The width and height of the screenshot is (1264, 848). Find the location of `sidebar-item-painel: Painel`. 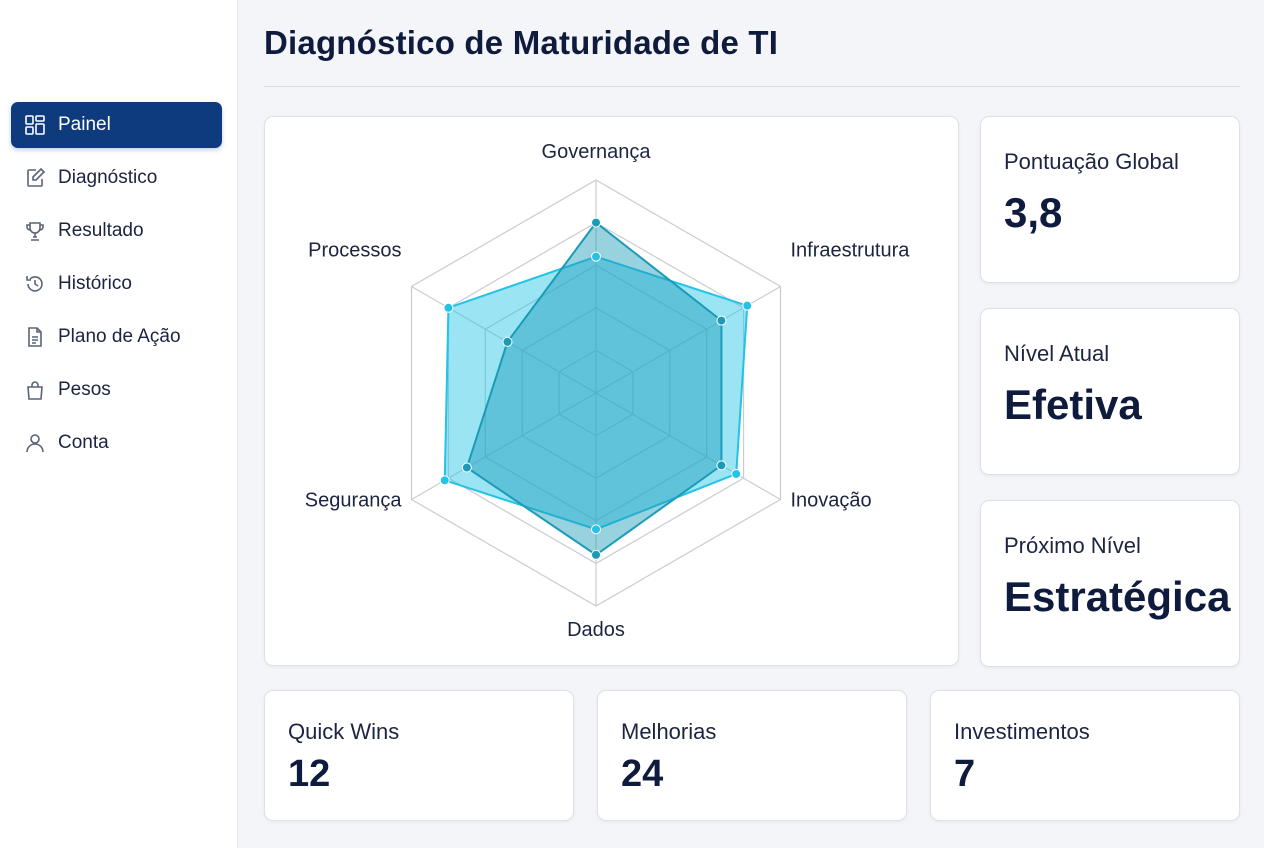

sidebar-item-painel: Painel is located at coordinates (116, 125).